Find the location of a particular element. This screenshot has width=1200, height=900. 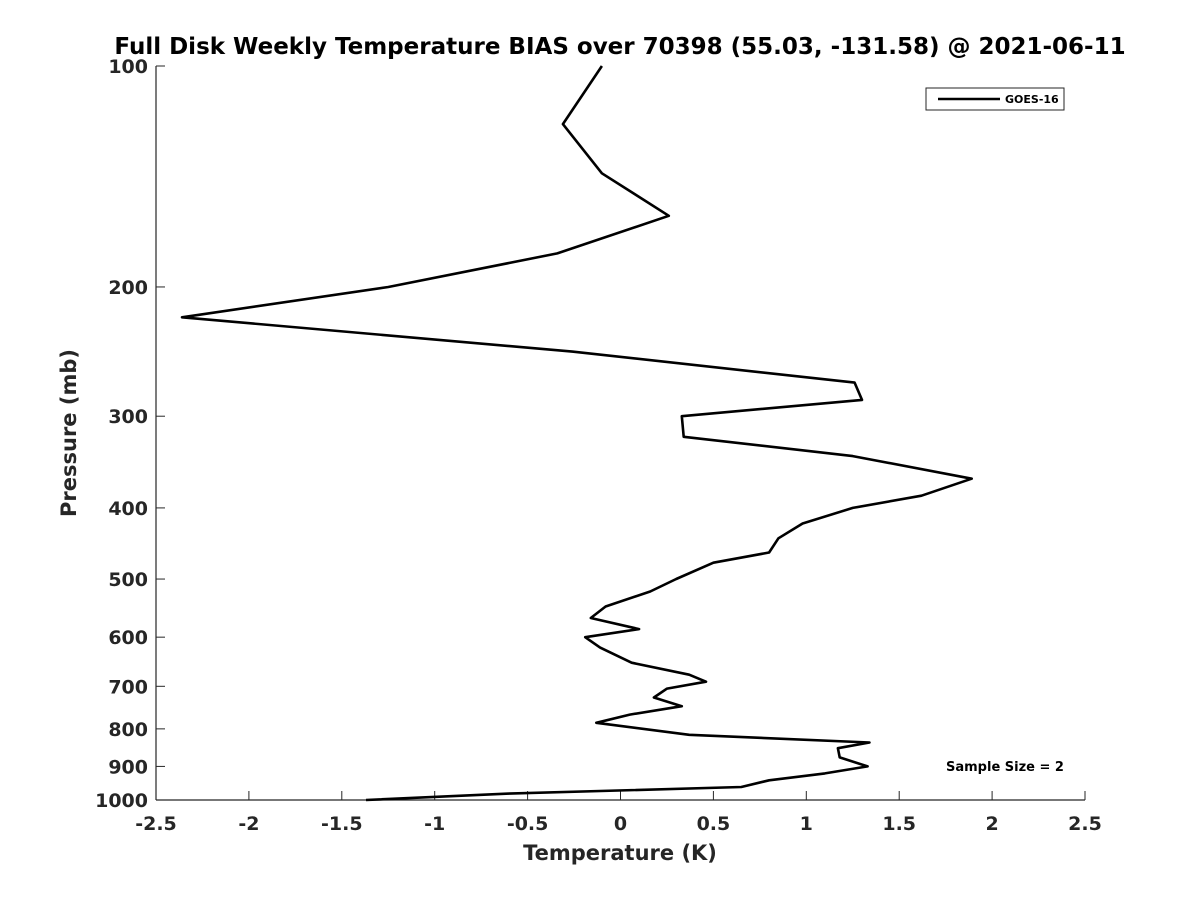

y-tick-label: 800 is located at coordinates (128, 730).